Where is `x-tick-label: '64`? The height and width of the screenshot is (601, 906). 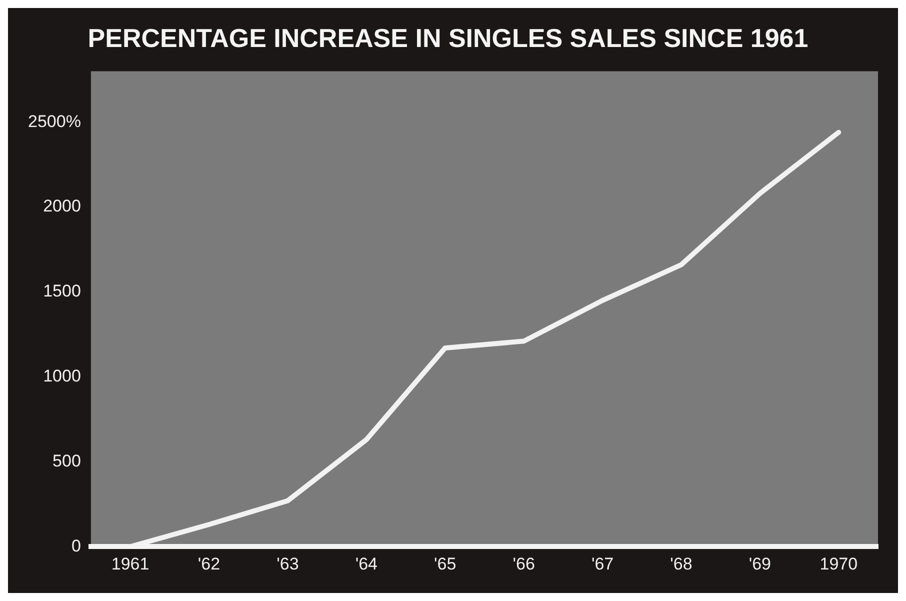 x-tick-label: '64 is located at coordinates (366, 564).